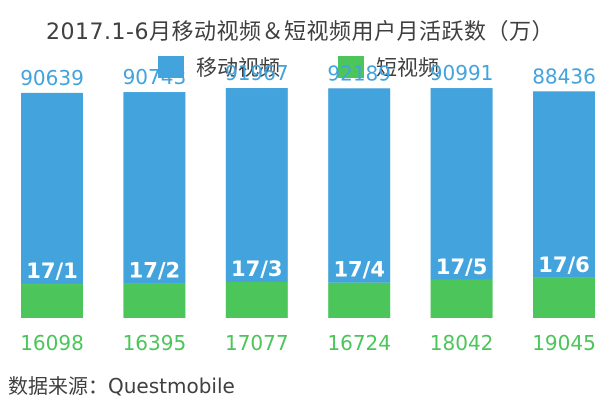 The height and width of the screenshot is (416, 600). What do you see at coordinates (121, 386) in the screenshot?
I see `source-note: 数据来源：Questmobile` at bounding box center [121, 386].